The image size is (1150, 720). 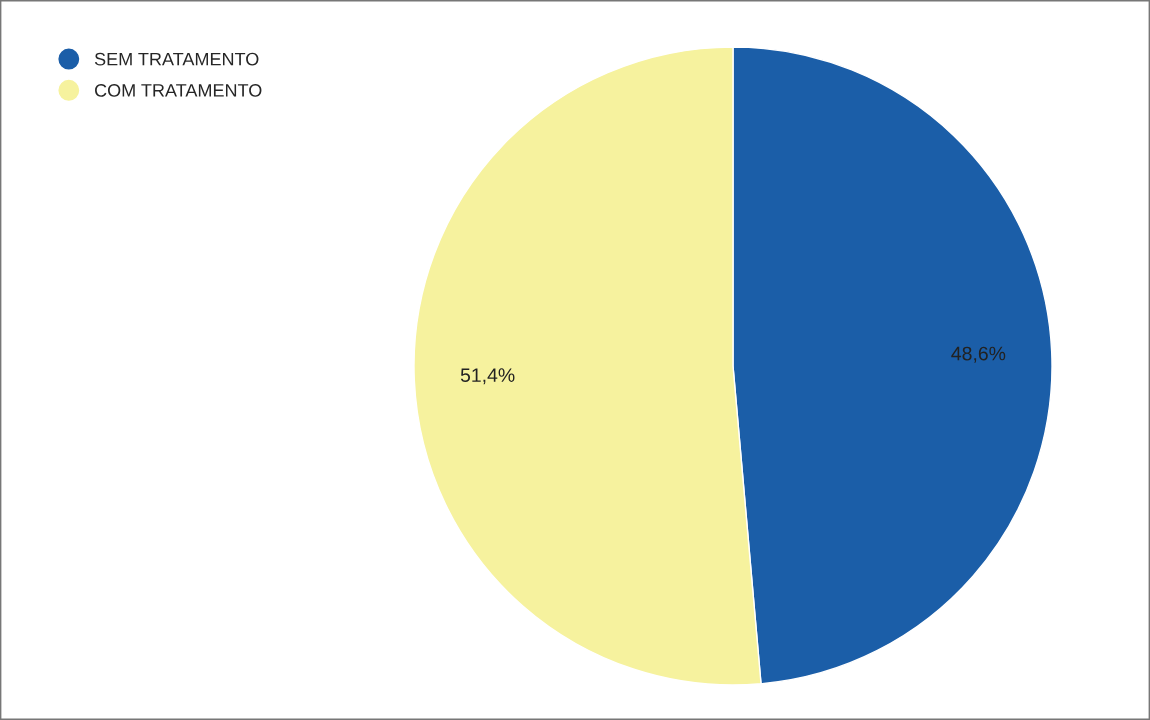 I want to click on legend-label: SEM TRATAMENTO, so click(x=176, y=59).